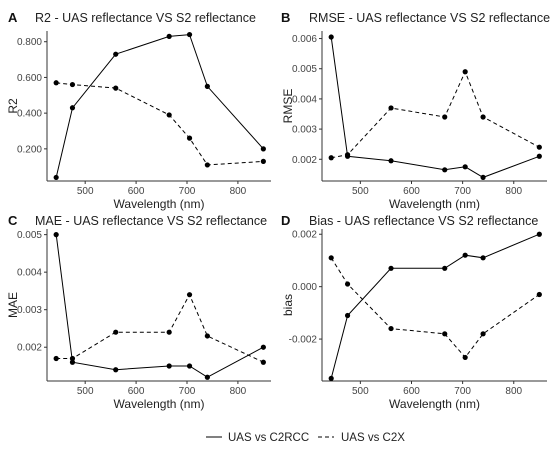 Image resolution: width=550 pixels, height=452 pixels. I want to click on panel-letter: B, so click(285, 17).